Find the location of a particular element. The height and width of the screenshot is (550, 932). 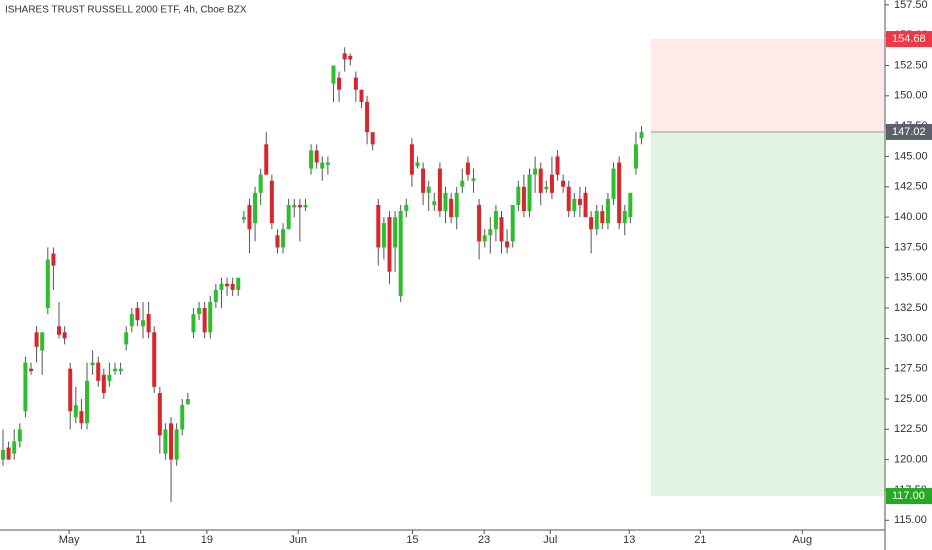

x-tick-label: 23 is located at coordinates (484, 540).